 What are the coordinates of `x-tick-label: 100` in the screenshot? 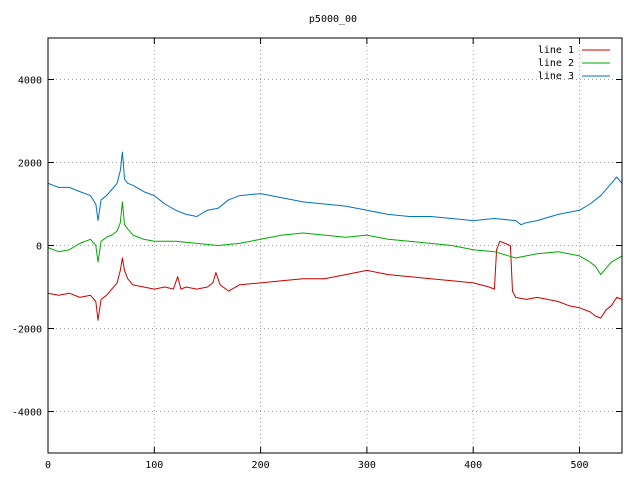 It's located at (154, 465).